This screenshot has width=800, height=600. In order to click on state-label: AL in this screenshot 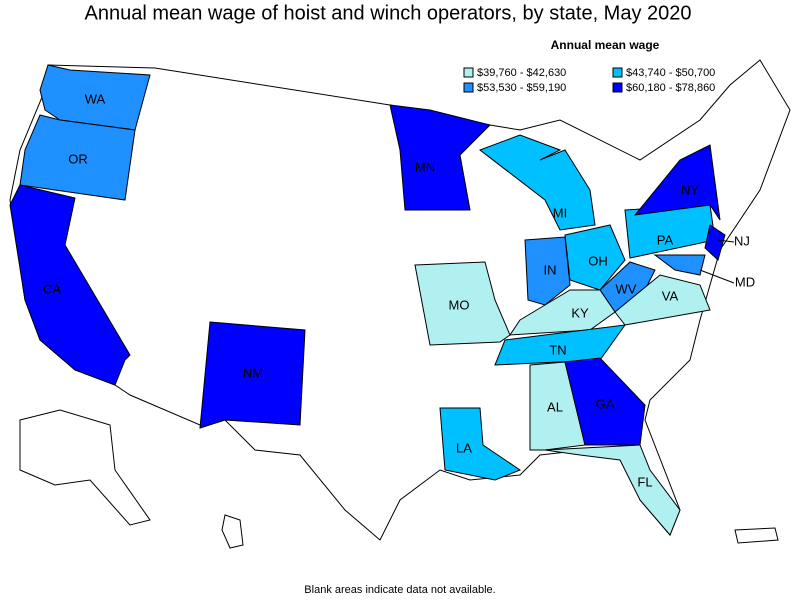, I will do `click(555, 406)`.